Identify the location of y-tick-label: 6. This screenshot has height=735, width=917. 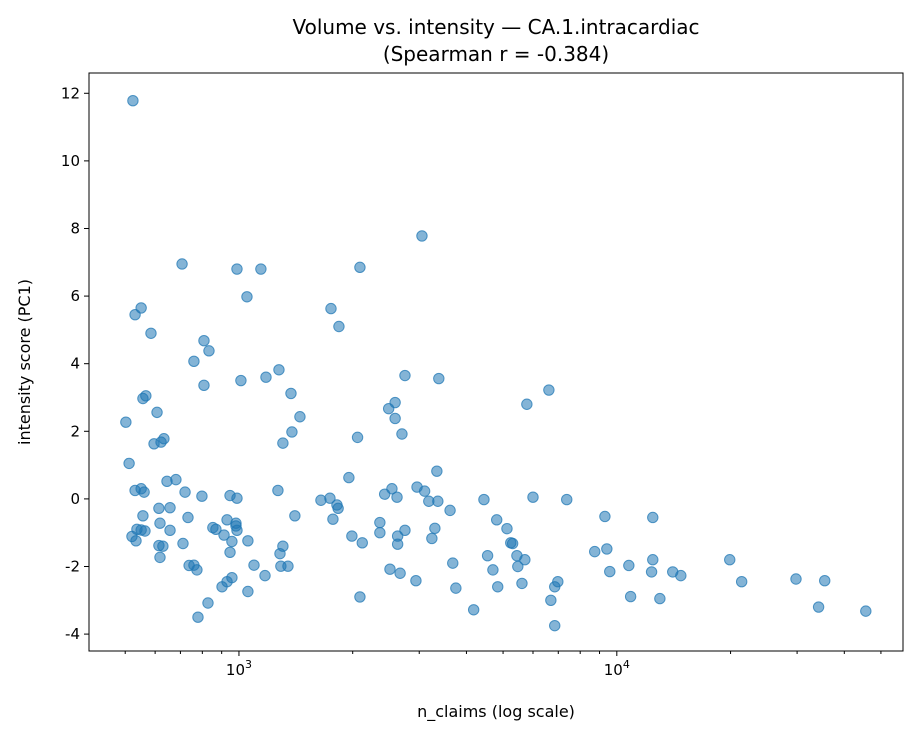
(75, 296).